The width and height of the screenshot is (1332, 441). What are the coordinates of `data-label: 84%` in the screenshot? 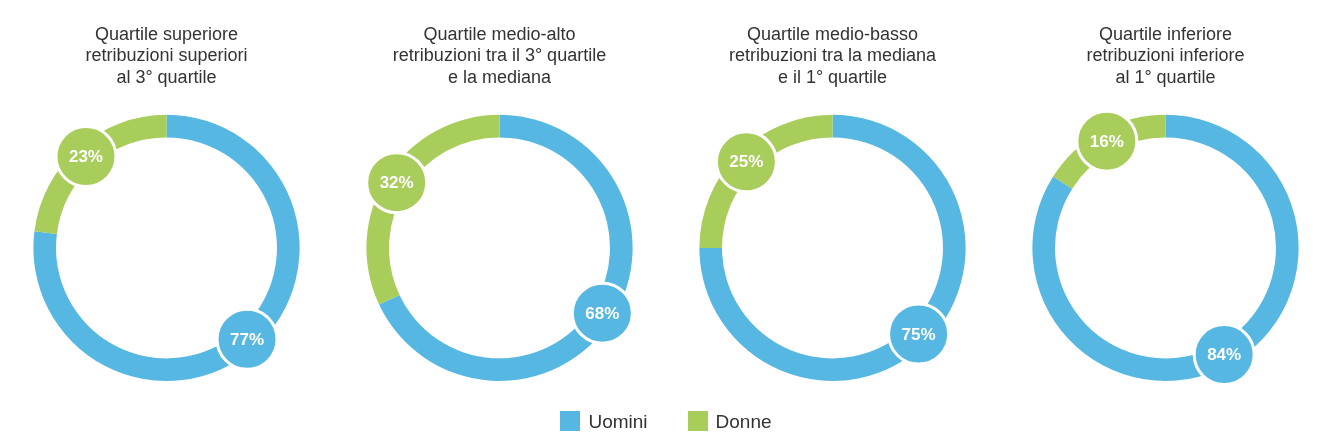 It's located at (1224, 355).